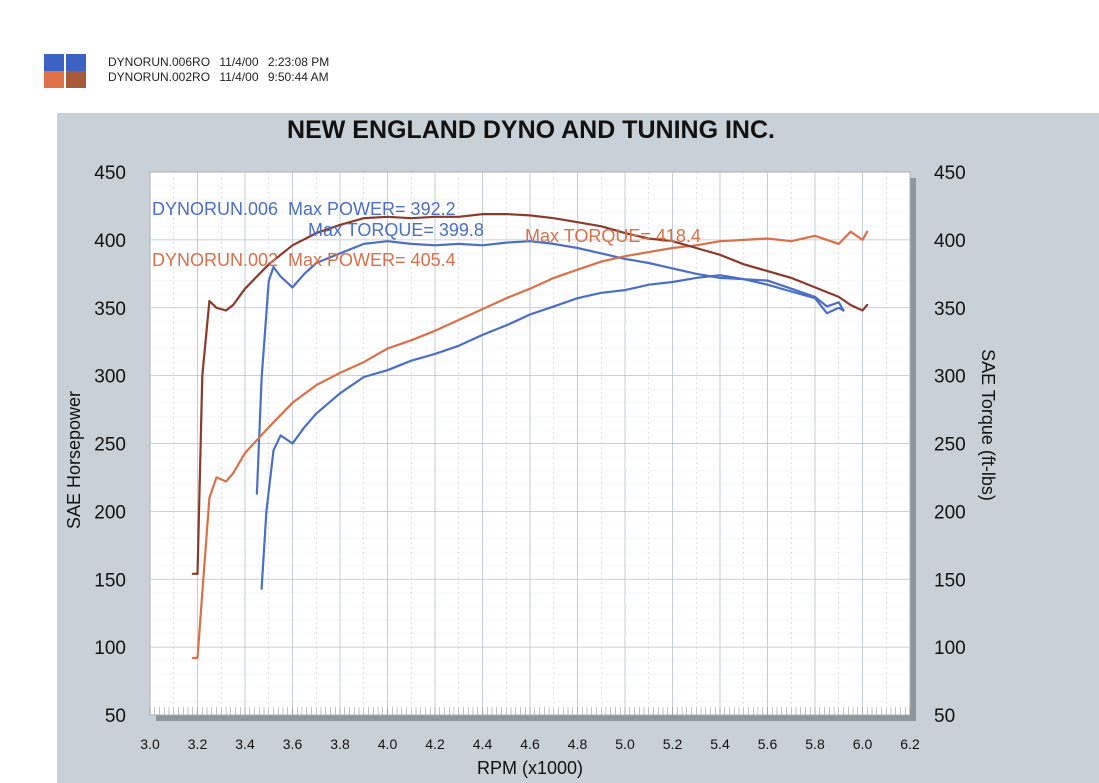 The width and height of the screenshot is (1099, 783). I want to click on annotation-run-006-max-power: DYNORUN.006 Max POWER= 392.2, so click(304, 209).